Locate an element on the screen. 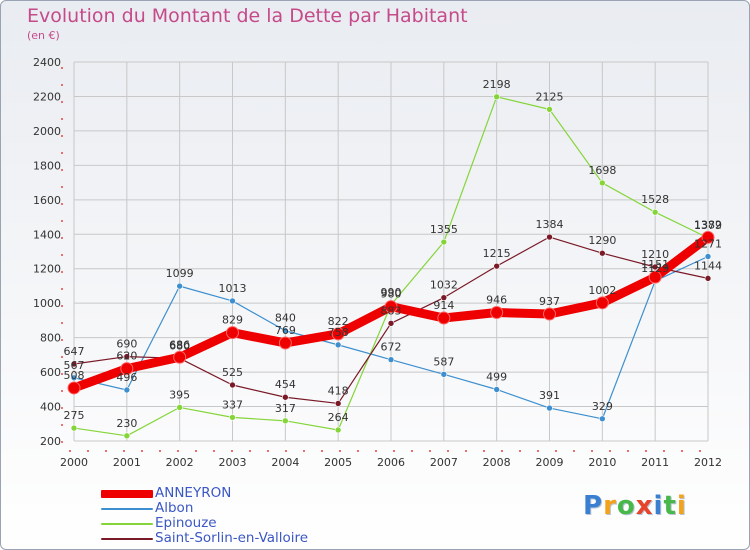 This screenshot has height=550, width=750. legend-item: Epinouze is located at coordinates (231, 523).